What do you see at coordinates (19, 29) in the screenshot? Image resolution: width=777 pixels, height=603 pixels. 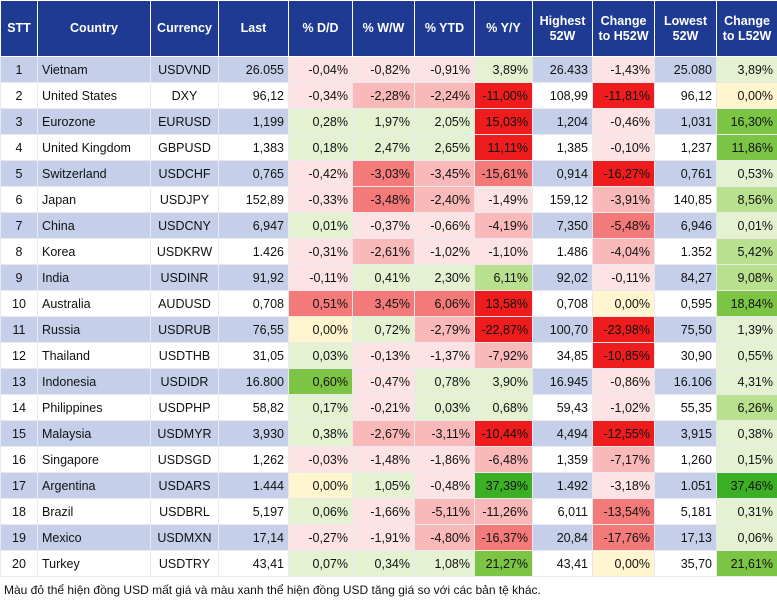 I see `header-cell: STT` at bounding box center [19, 29].